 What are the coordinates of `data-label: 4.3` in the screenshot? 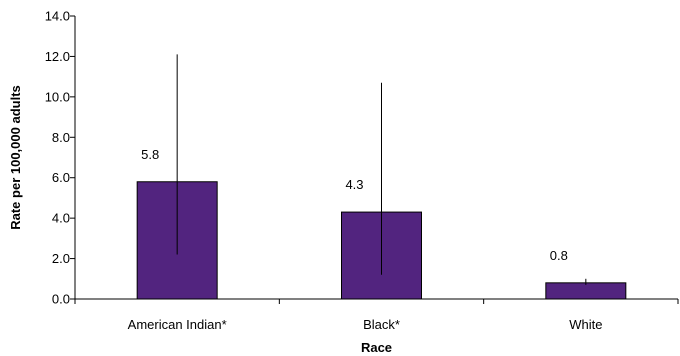 It's located at (354, 184).